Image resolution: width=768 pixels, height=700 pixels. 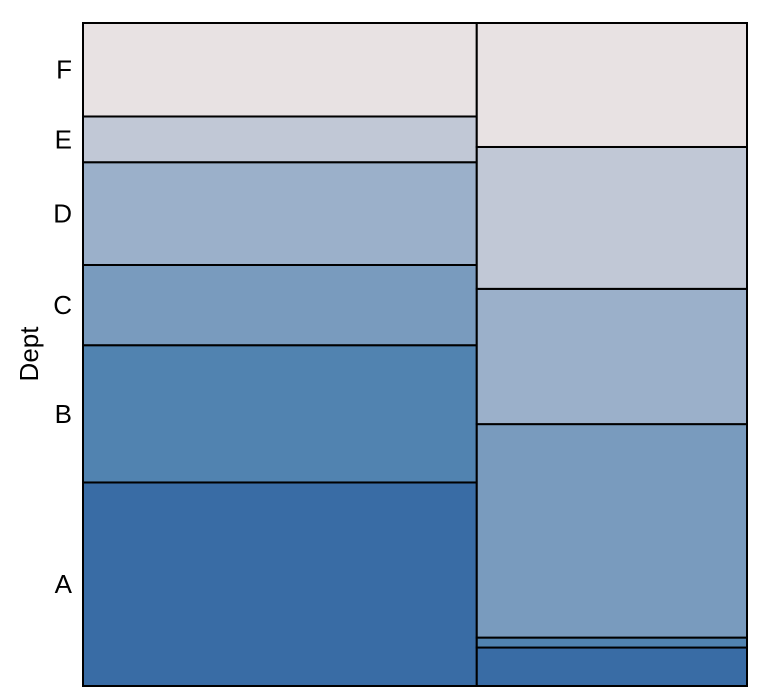 What do you see at coordinates (63, 414) in the screenshot?
I see `y-tick-label-b: B` at bounding box center [63, 414].